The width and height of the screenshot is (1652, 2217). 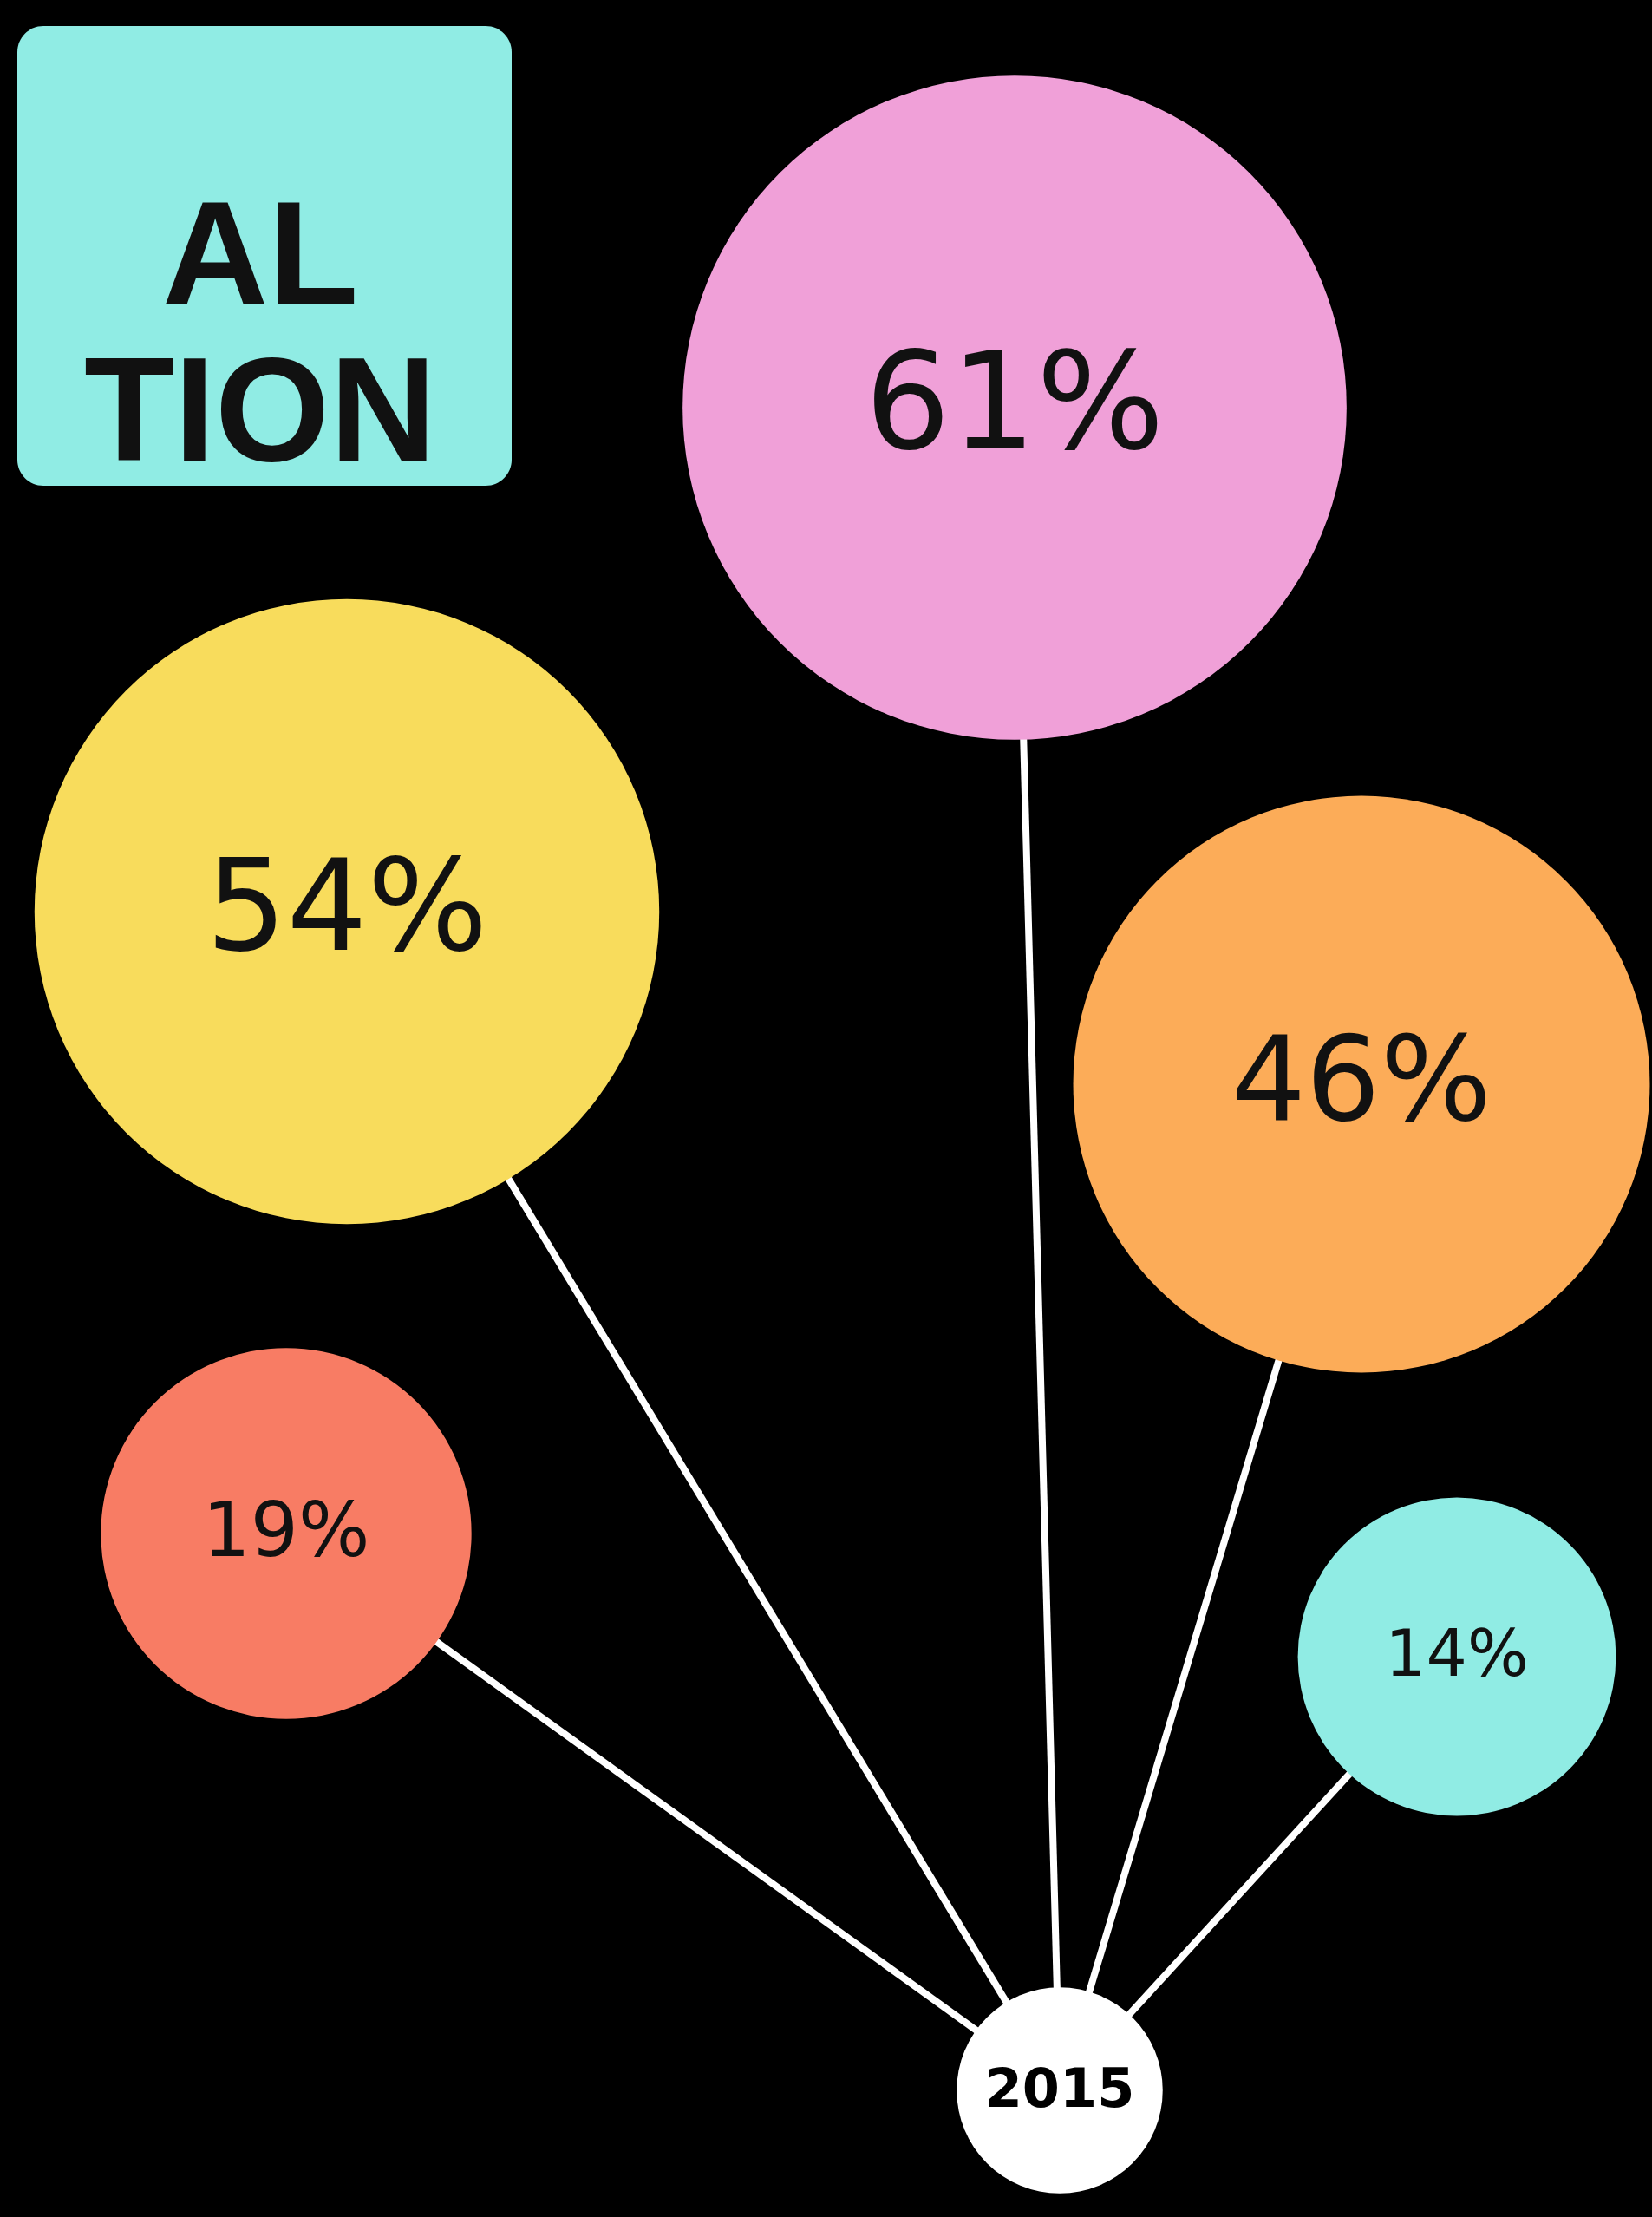 I want to click on text: AL TION, so click(x=260, y=332).